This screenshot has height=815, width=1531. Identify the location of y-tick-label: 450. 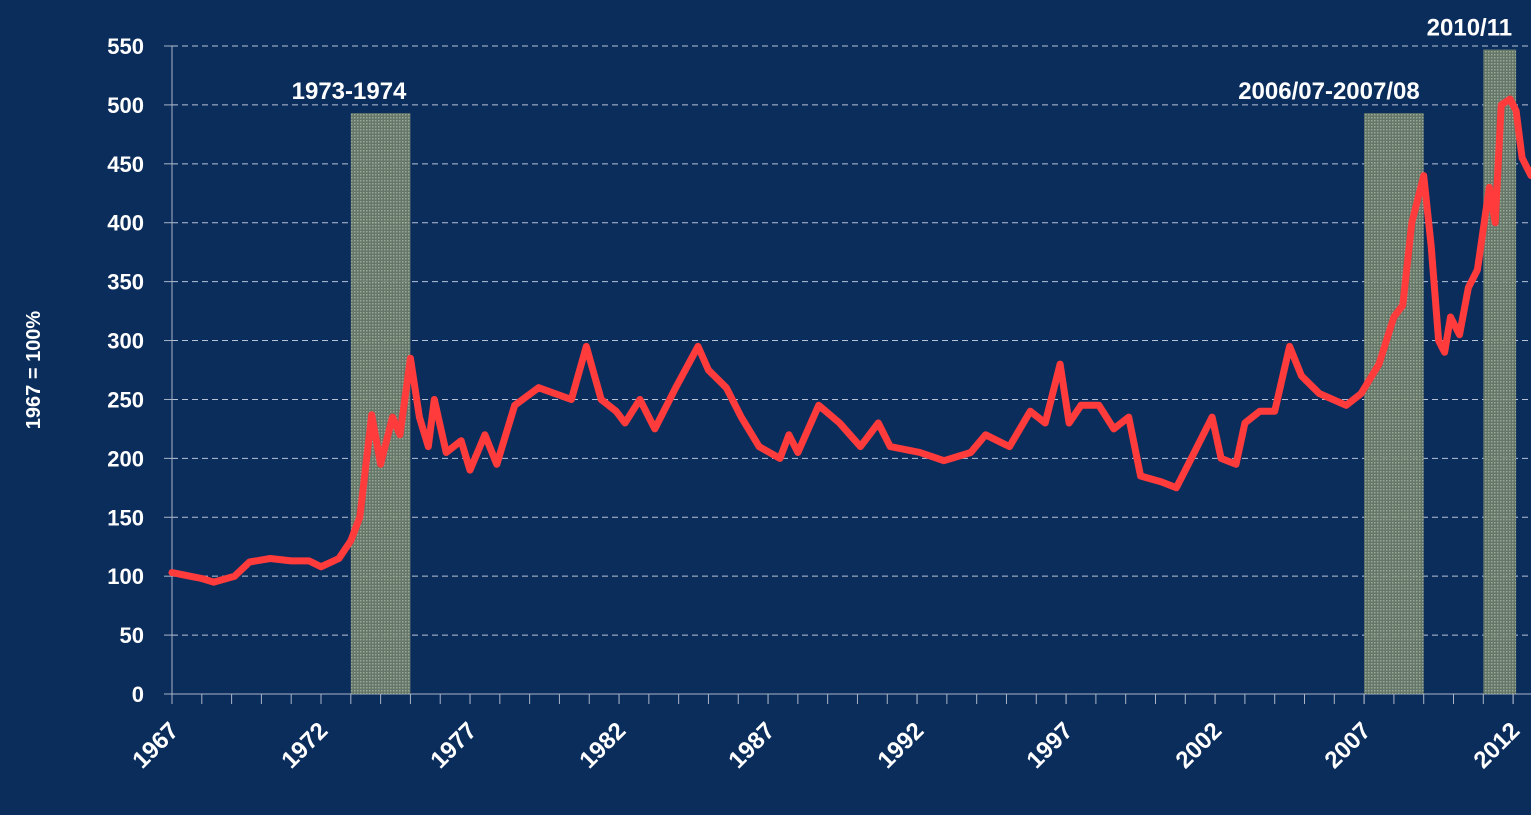
(125, 164).